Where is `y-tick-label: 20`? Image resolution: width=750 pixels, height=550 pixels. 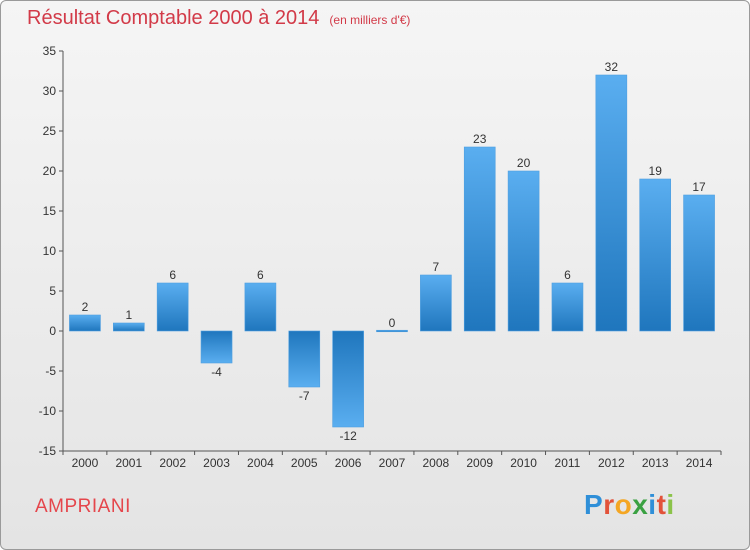 y-tick-label: 20 is located at coordinates (50, 171).